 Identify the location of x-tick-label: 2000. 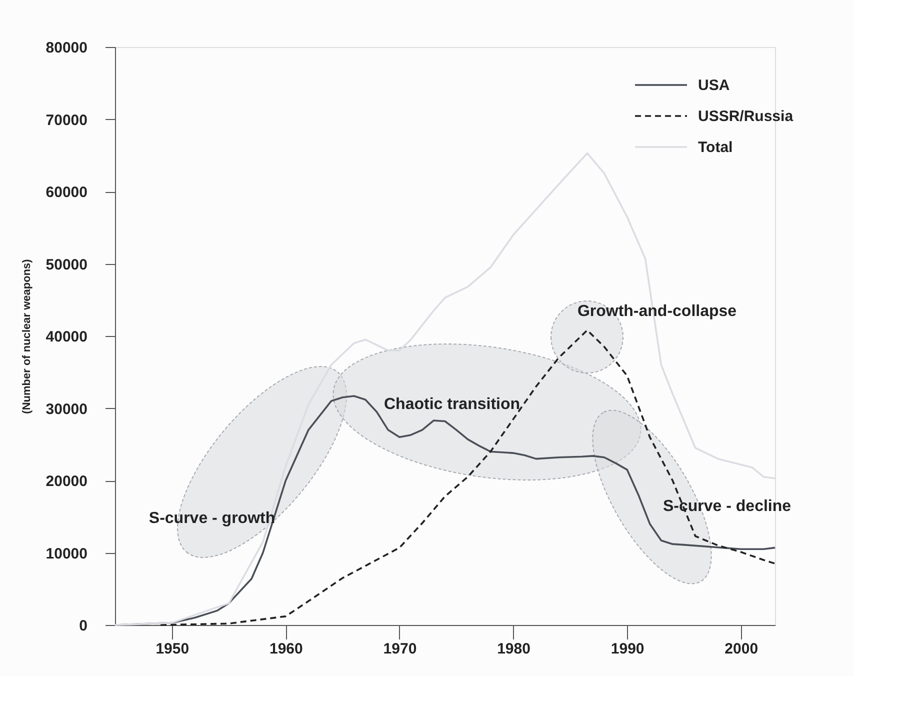
(741, 649).